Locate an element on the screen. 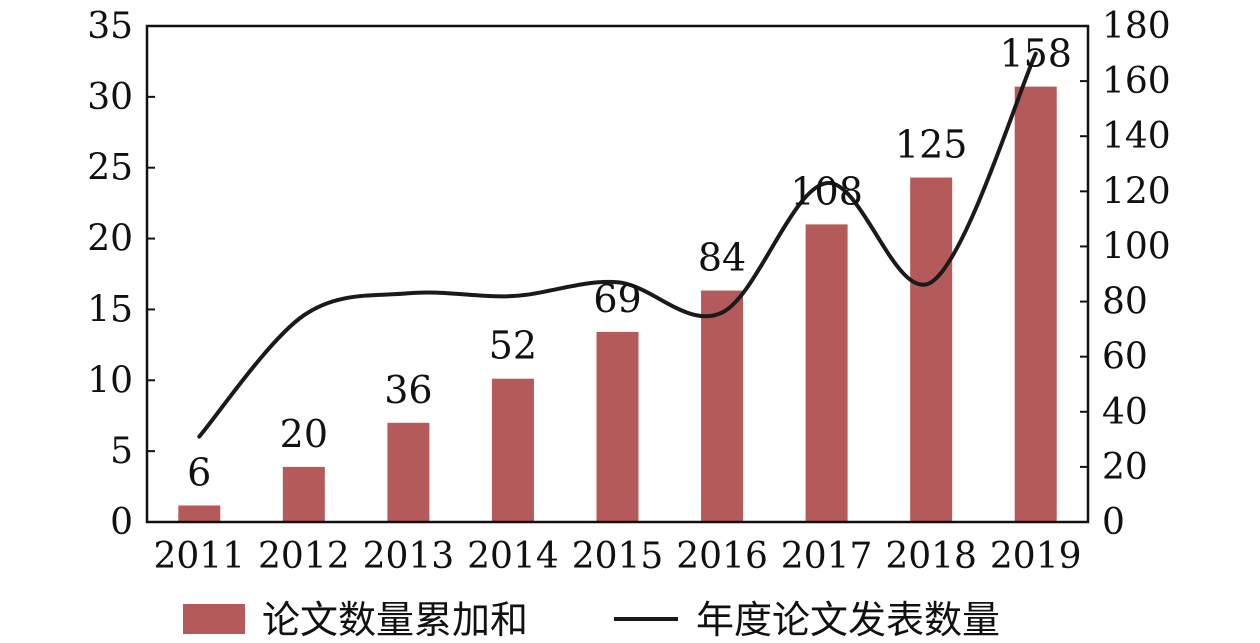 Image resolution: width=1260 pixels, height=643 pixels. right-tick-label: 100 is located at coordinates (1136, 246).